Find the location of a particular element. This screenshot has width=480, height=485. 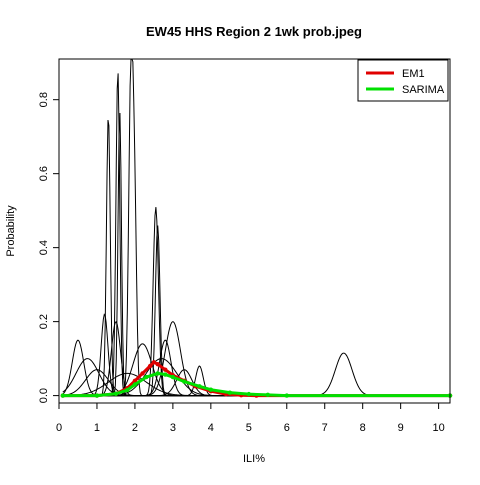

x-tick-label: 3 is located at coordinates (173, 428).